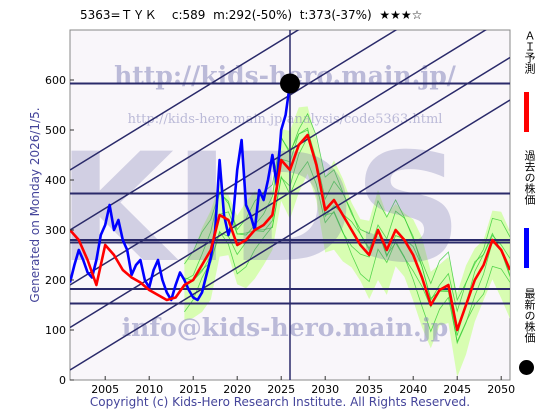 Image resolution: width=560 pixels, height=420 pixels. I want to click on x-tick-label-2020: 2020, so click(237, 389).